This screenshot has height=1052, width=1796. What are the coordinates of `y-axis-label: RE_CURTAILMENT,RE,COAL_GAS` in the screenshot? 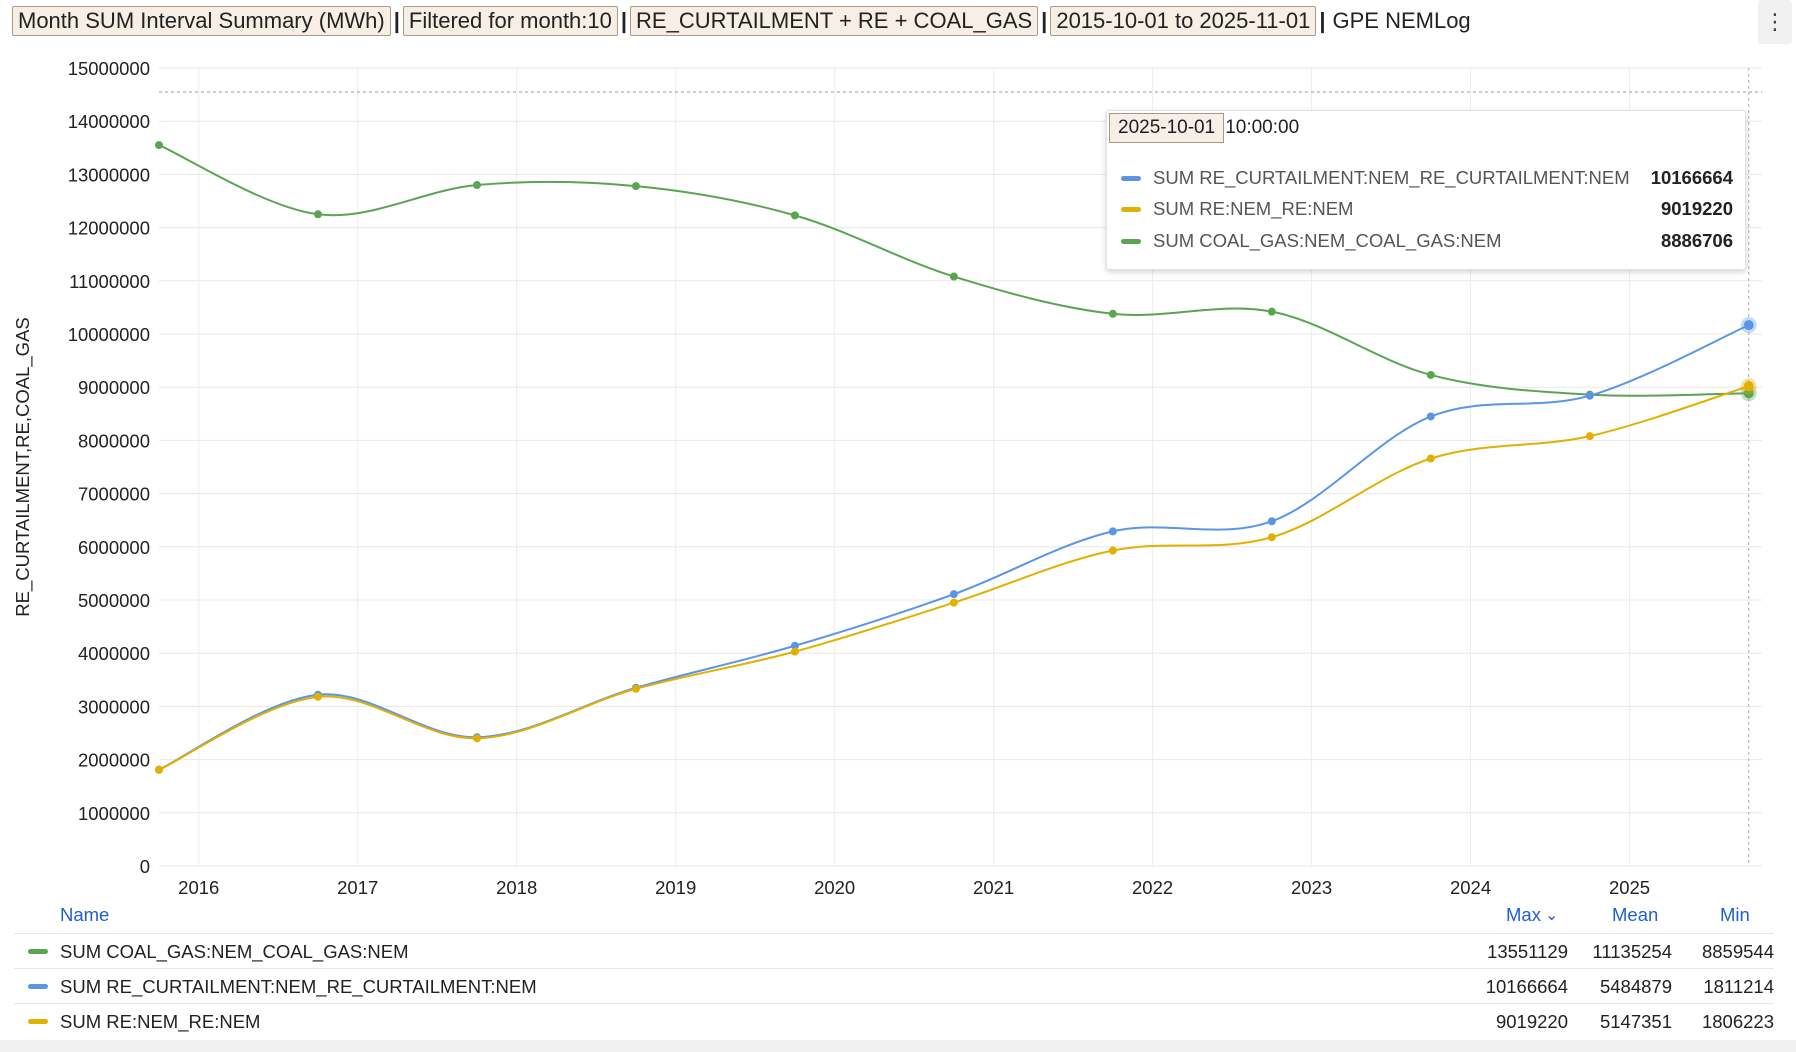 It's located at (23, 467).